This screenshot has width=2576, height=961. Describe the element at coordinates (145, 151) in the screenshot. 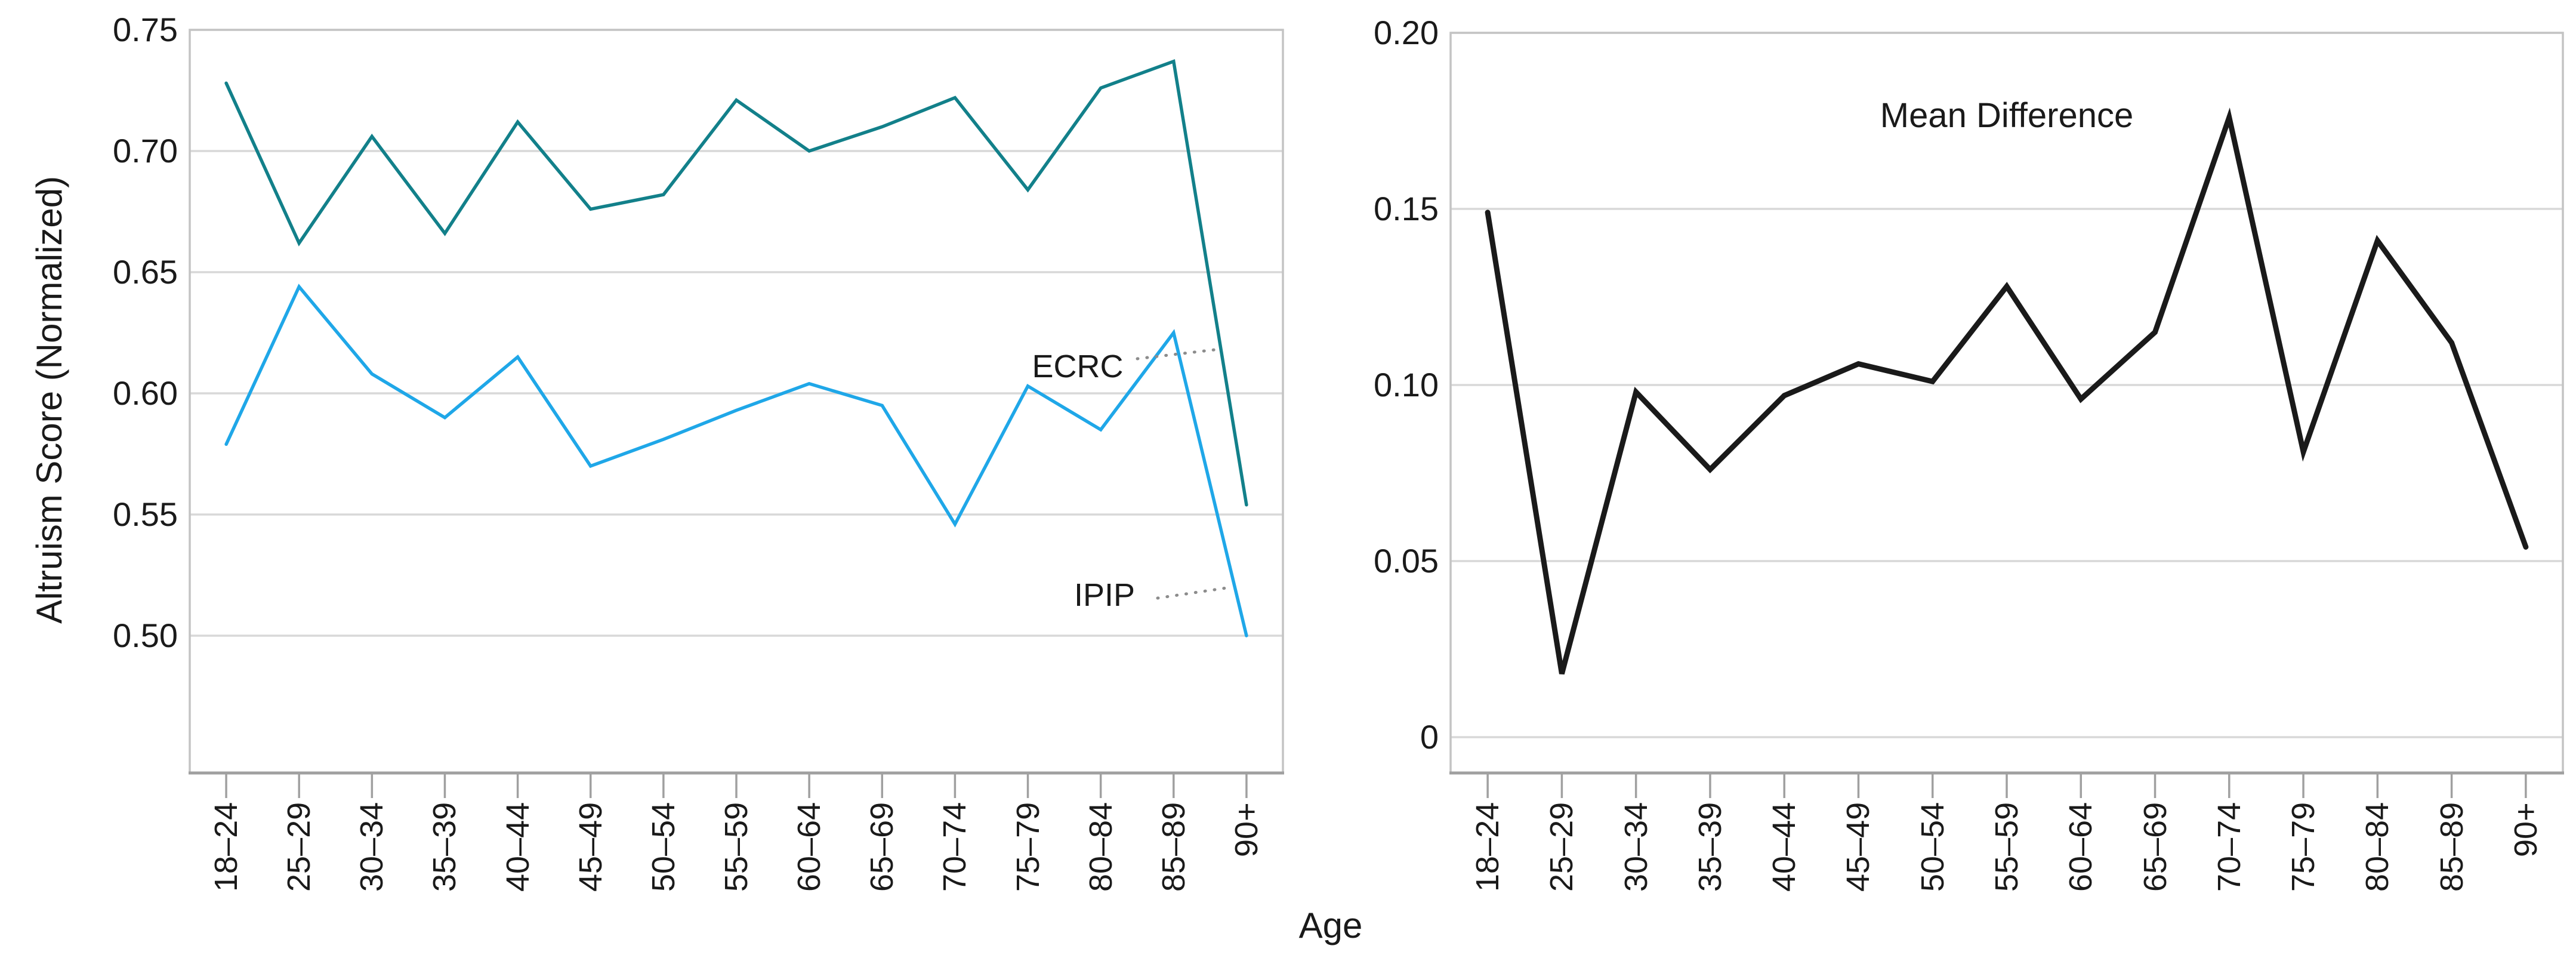

I see `y-tick-label: 0.70` at that location.